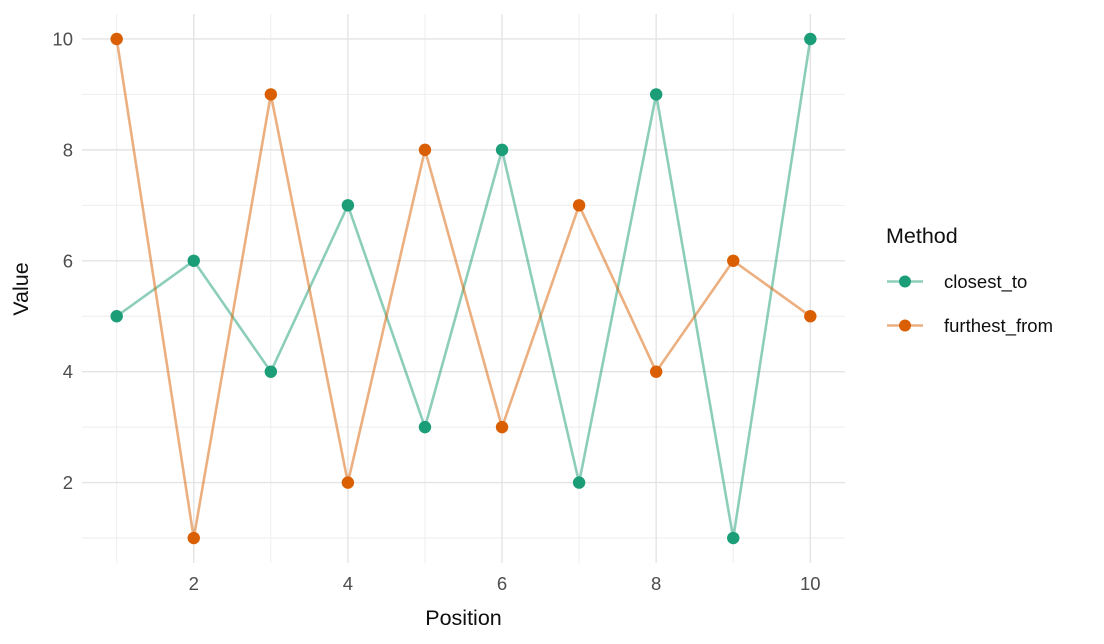 This screenshot has width=1104, height=644. What do you see at coordinates (21, 289) in the screenshot?
I see `y-axis-title: Value` at bounding box center [21, 289].